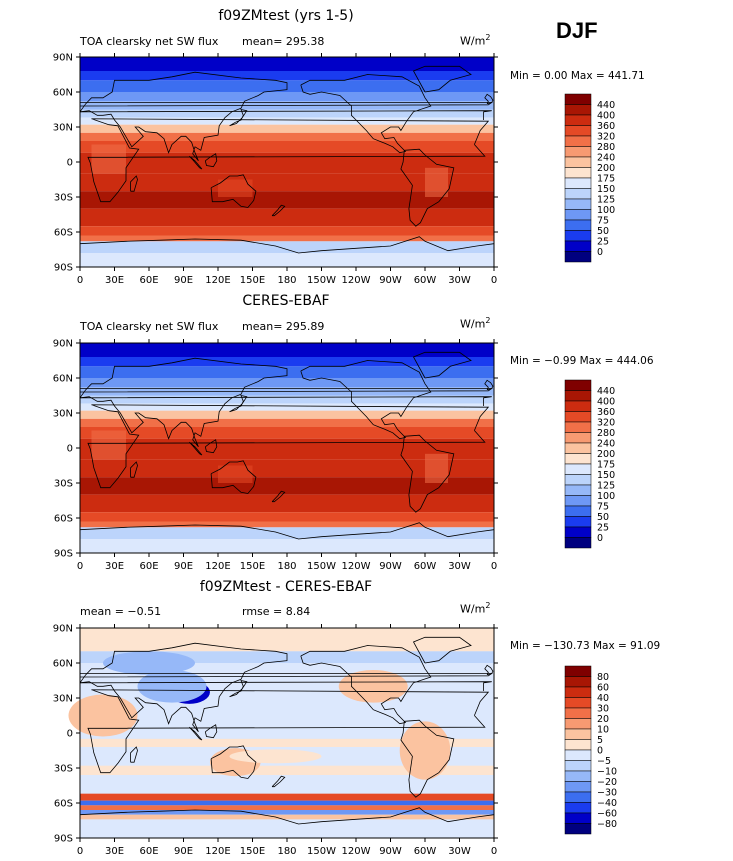 The height and width of the screenshot is (861, 733). What do you see at coordinates (606, 158) in the screenshot?
I see `colorbar-label: 240` at bounding box center [606, 158].